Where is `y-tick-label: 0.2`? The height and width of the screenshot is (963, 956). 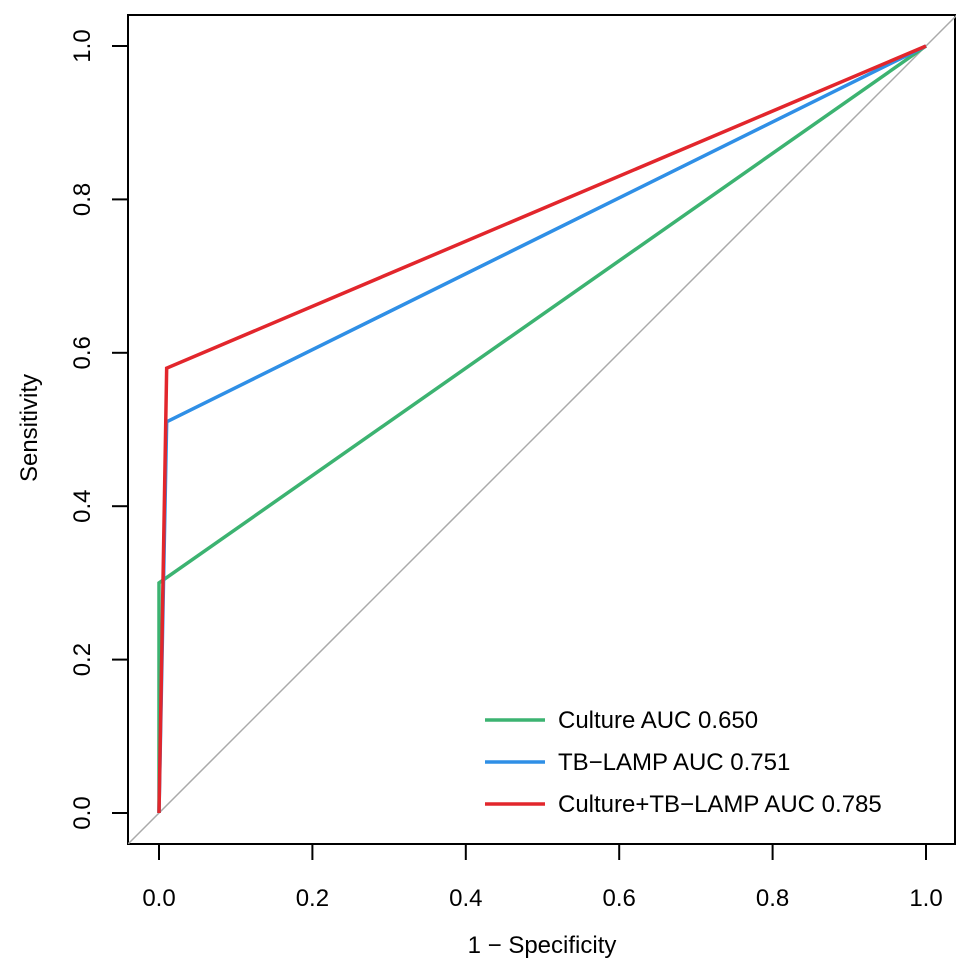 y-tick-label: 0.2 is located at coordinates (82, 659).